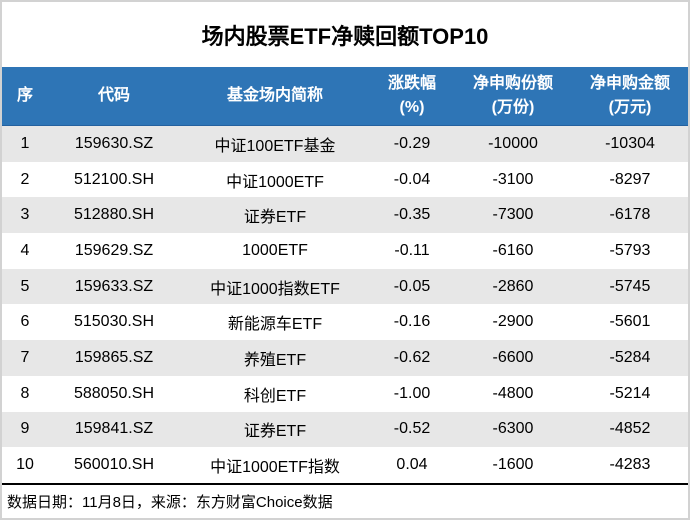 This screenshot has height=520, width=690. What do you see at coordinates (345, 36) in the screenshot?
I see `page-title: 场内股票ETF净赎回额TOP10` at bounding box center [345, 36].